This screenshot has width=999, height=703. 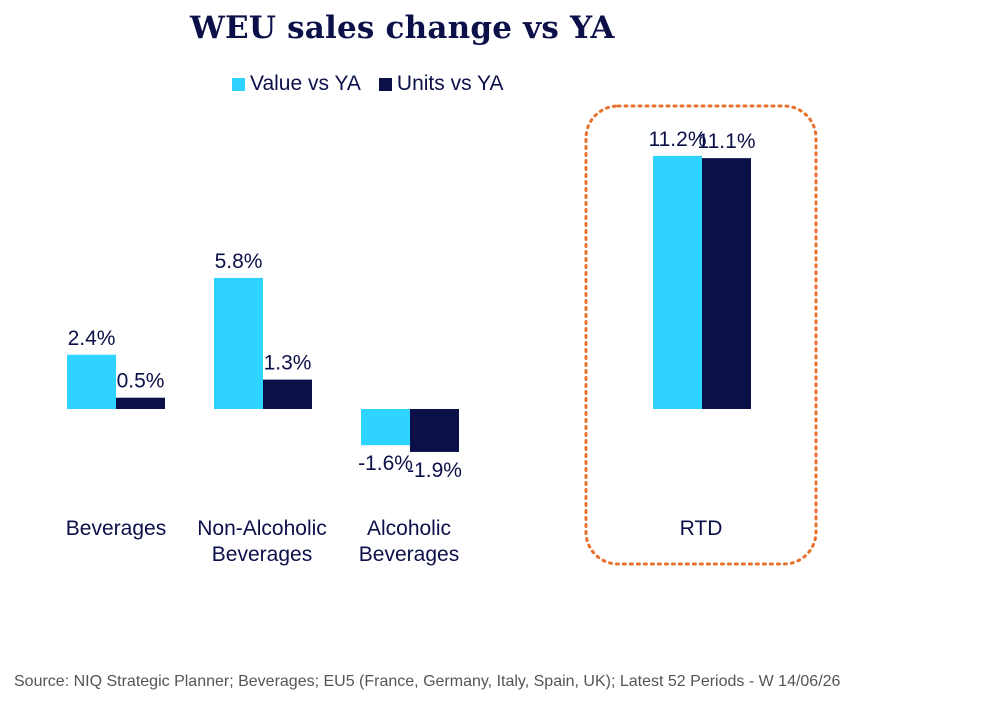 I want to click on data-label-units-2: -1.9%, so click(x=434, y=470).